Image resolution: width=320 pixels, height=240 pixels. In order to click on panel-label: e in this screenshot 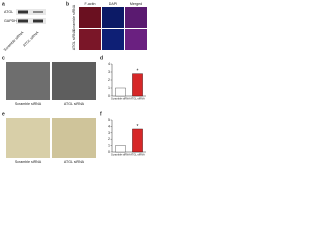, I will do `click(3, 114)`.